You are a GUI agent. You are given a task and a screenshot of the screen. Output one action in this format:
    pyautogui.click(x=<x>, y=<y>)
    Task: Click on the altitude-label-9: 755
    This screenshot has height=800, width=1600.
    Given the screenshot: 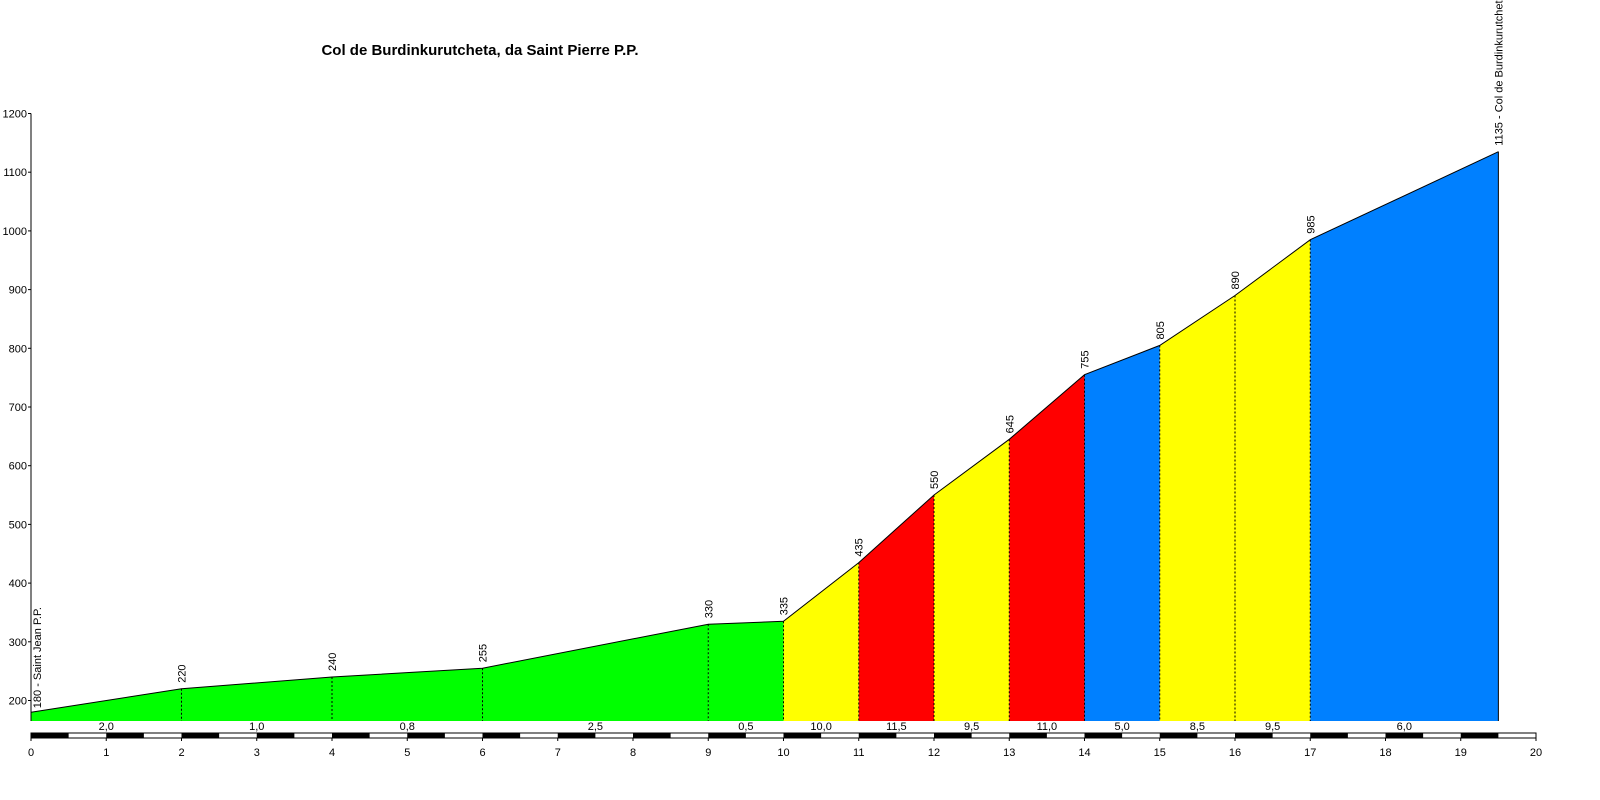 What is the action you would take?
    pyautogui.click(x=1086, y=359)
    